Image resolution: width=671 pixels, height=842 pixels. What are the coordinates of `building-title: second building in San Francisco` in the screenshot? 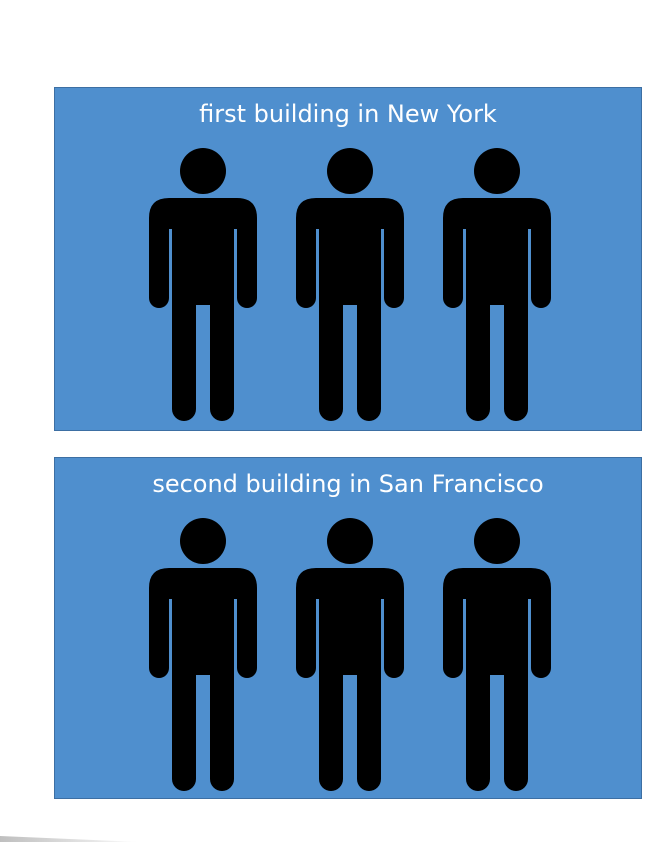 It's located at (348, 484).